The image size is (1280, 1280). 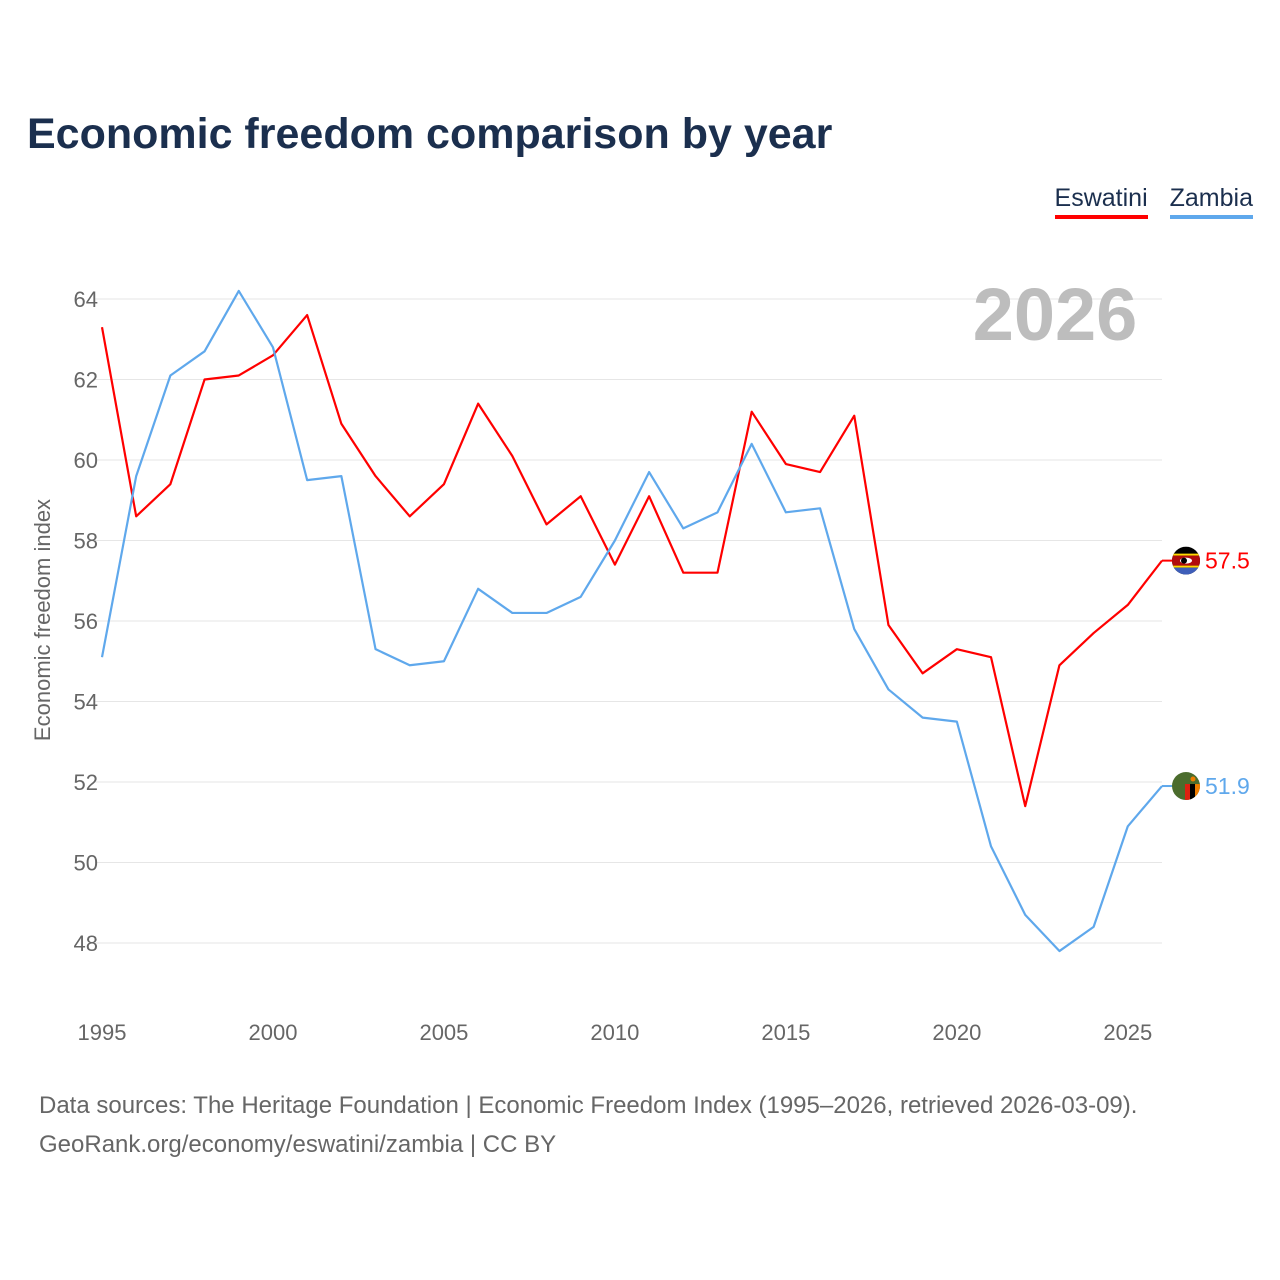 What do you see at coordinates (86, 702) in the screenshot?
I see `y-tick-label: 54` at bounding box center [86, 702].